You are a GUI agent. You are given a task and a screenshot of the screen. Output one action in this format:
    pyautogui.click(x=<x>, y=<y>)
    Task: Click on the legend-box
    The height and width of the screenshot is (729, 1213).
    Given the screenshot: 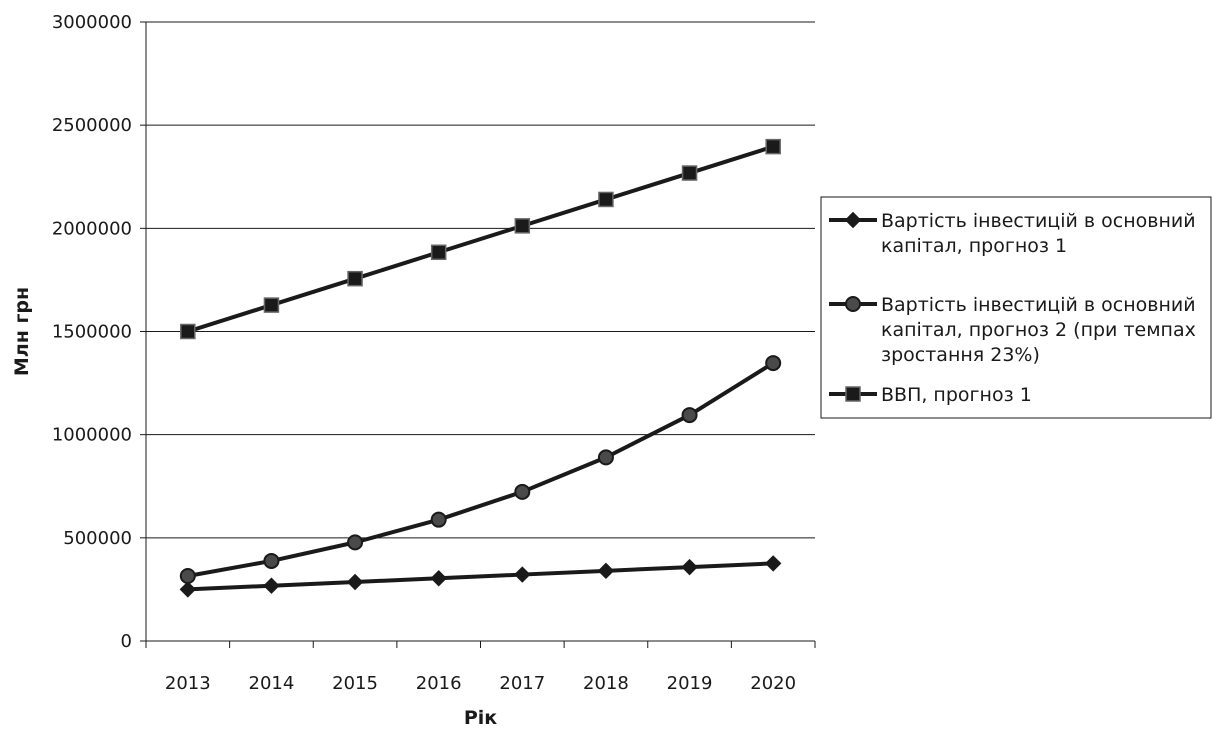 What is the action you would take?
    pyautogui.click(x=1016, y=307)
    